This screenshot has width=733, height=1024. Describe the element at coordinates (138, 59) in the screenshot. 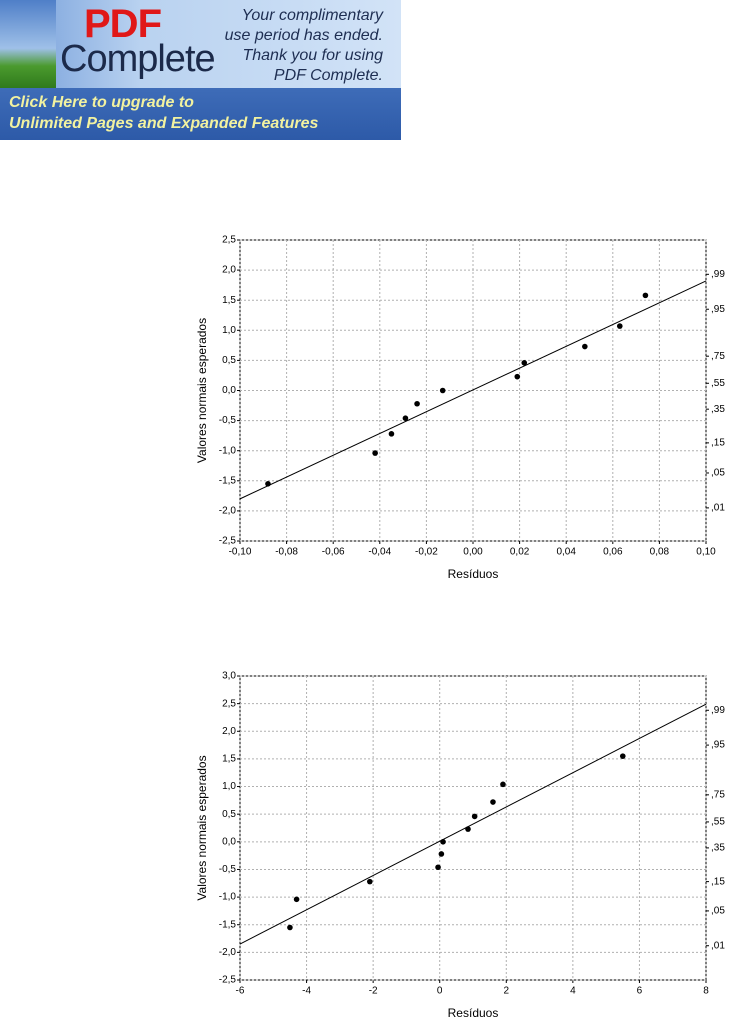

I see `logo-complete: Complete` at that location.